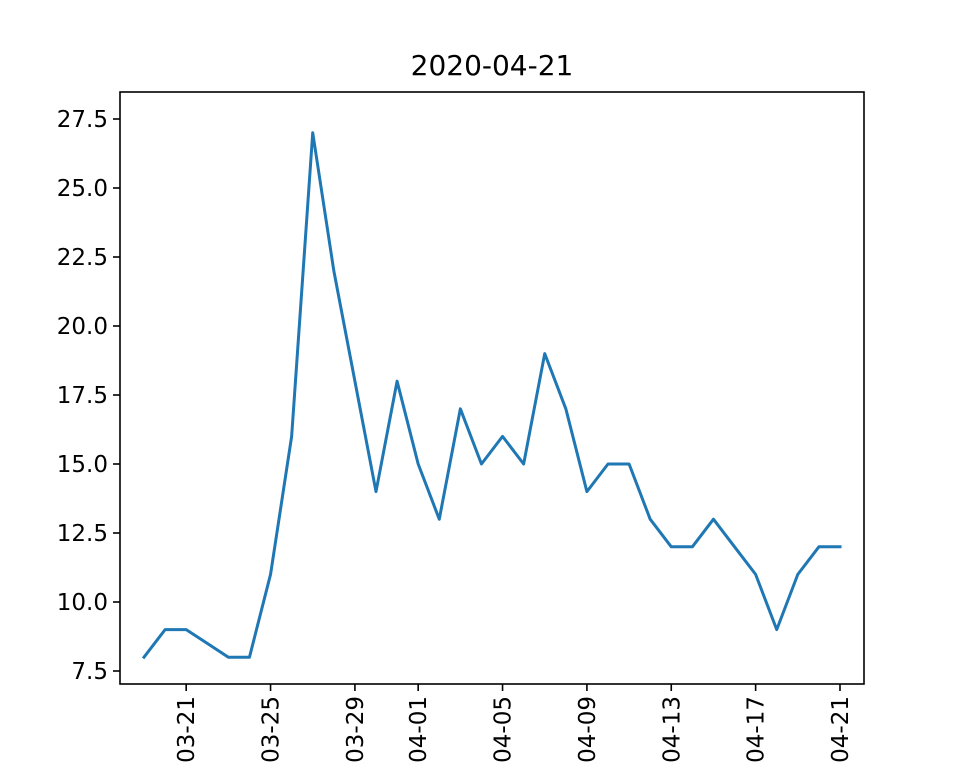 This screenshot has width=960, height=768. I want to click on y-tick-label: 20.0, so click(82, 327).